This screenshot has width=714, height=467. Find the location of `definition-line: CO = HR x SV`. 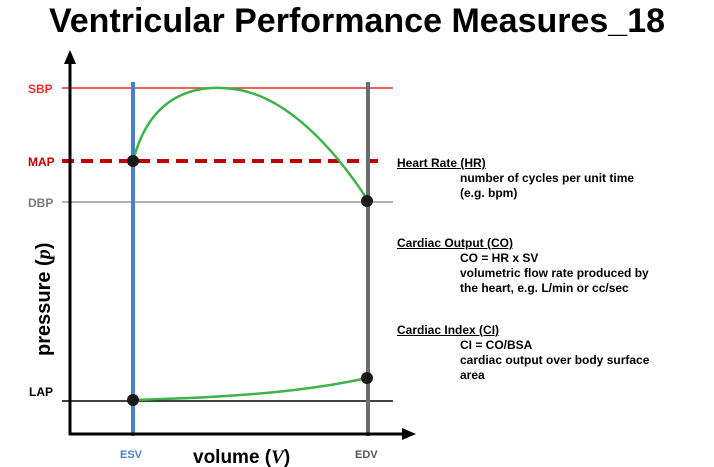

definition-line: CO = HR x SV is located at coordinates (499, 258).